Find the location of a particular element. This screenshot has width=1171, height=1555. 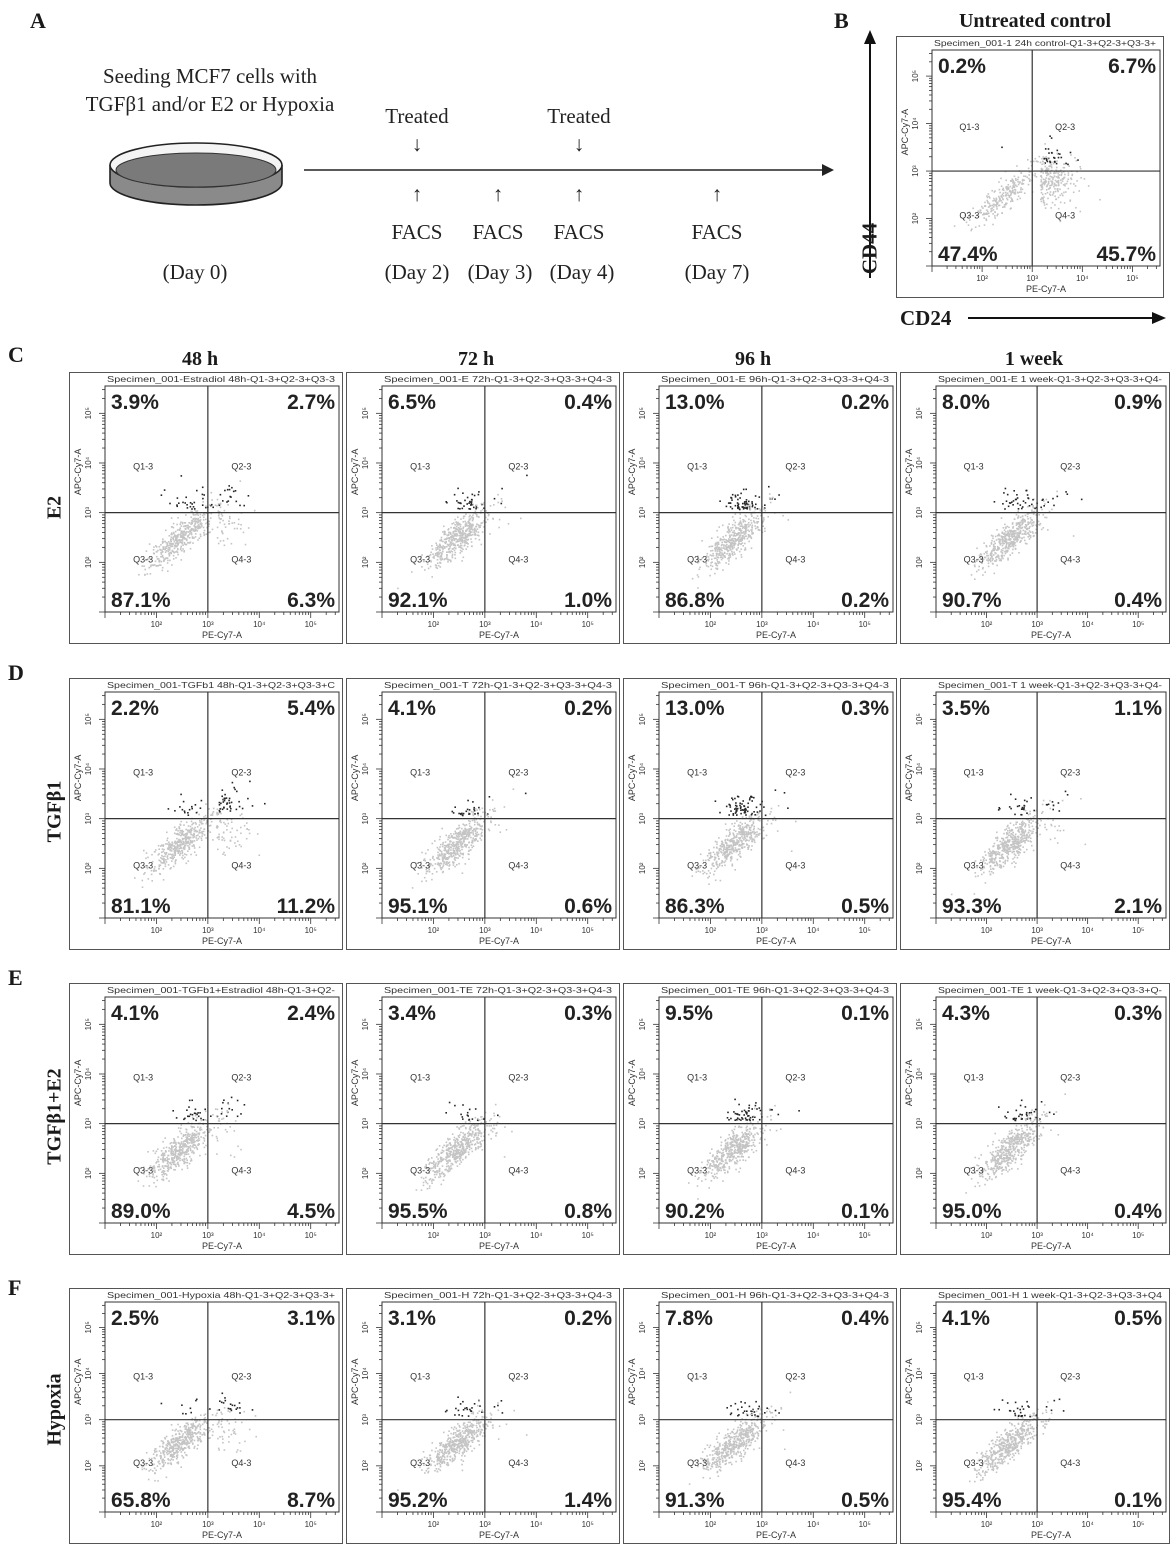

plot-header: Specimen_001-T 72h-Q1-3+Q2-3+Q3-3+Q4-3 is located at coordinates (498, 685).